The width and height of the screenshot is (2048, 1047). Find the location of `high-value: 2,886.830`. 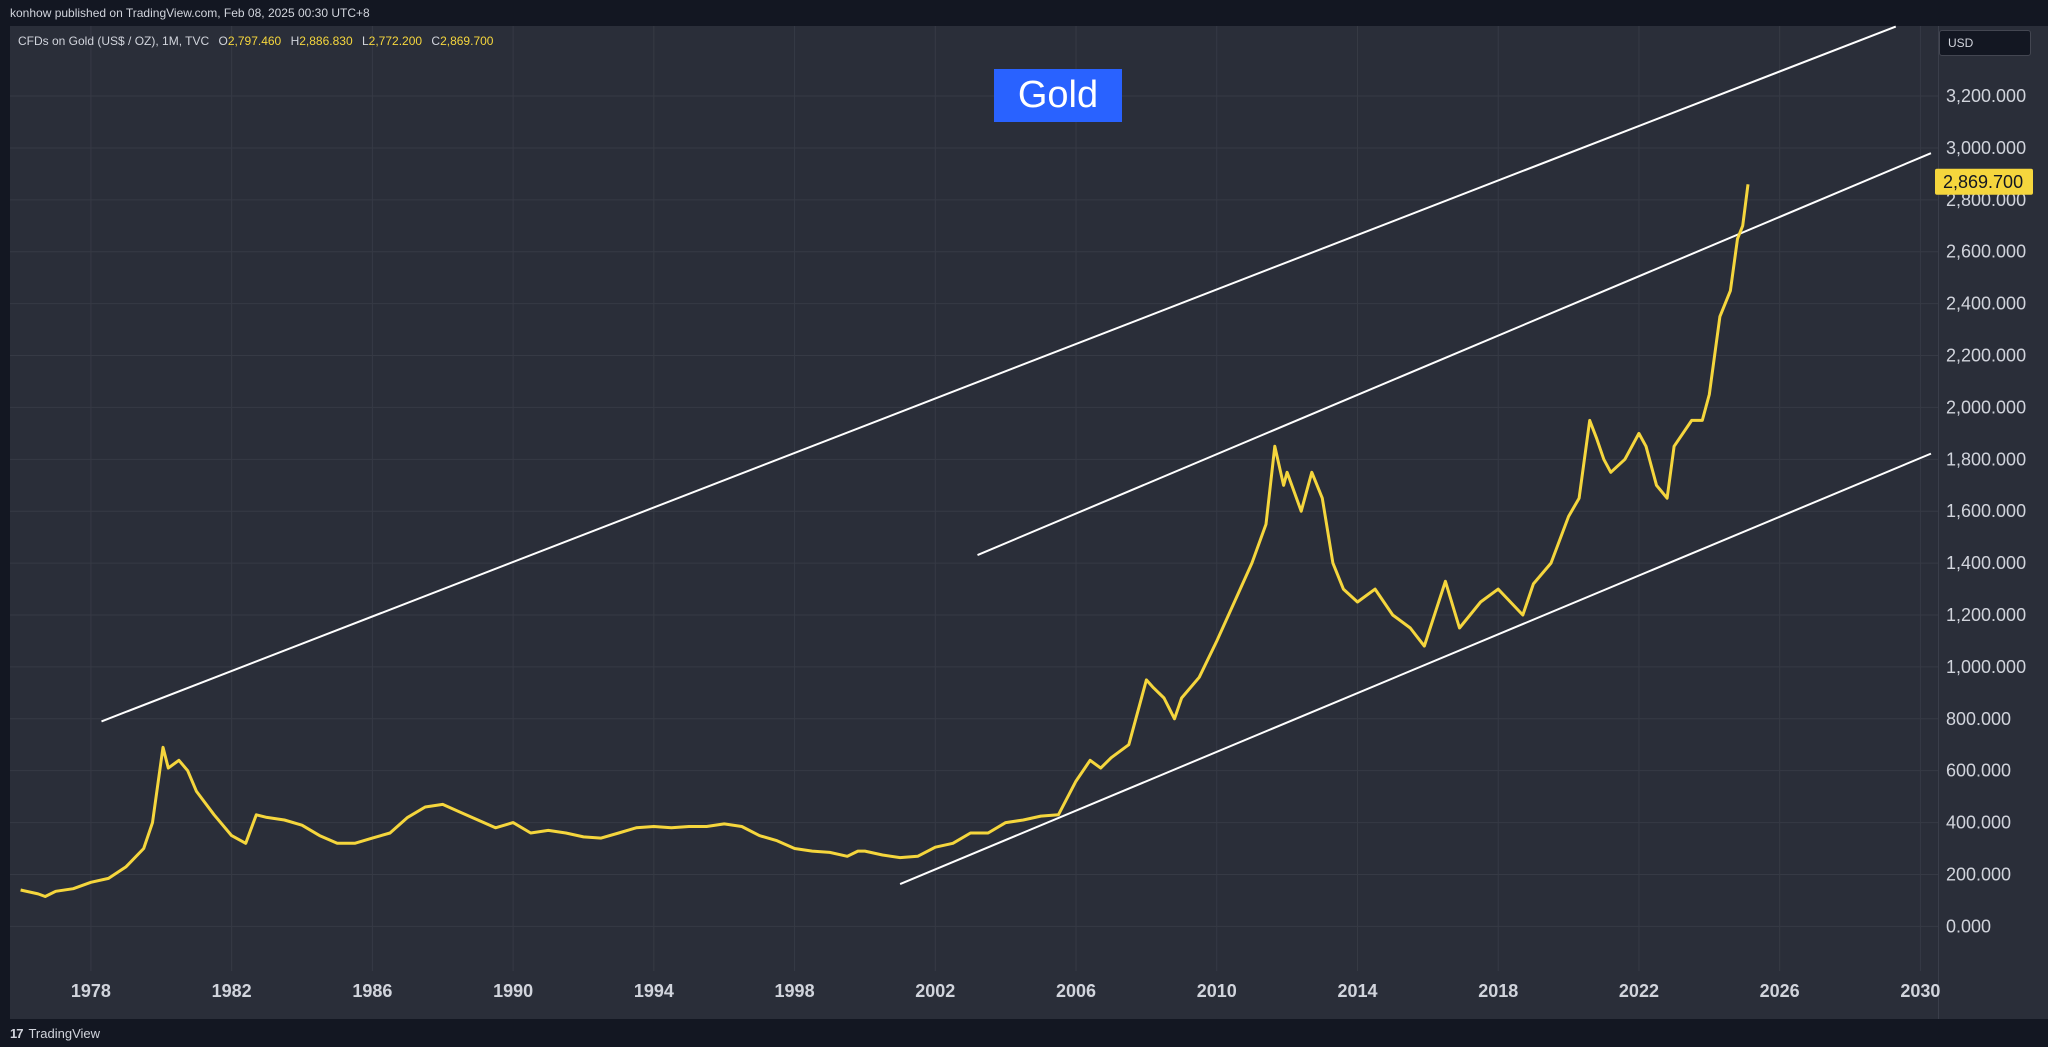

high-value: 2,886.830 is located at coordinates (326, 41).